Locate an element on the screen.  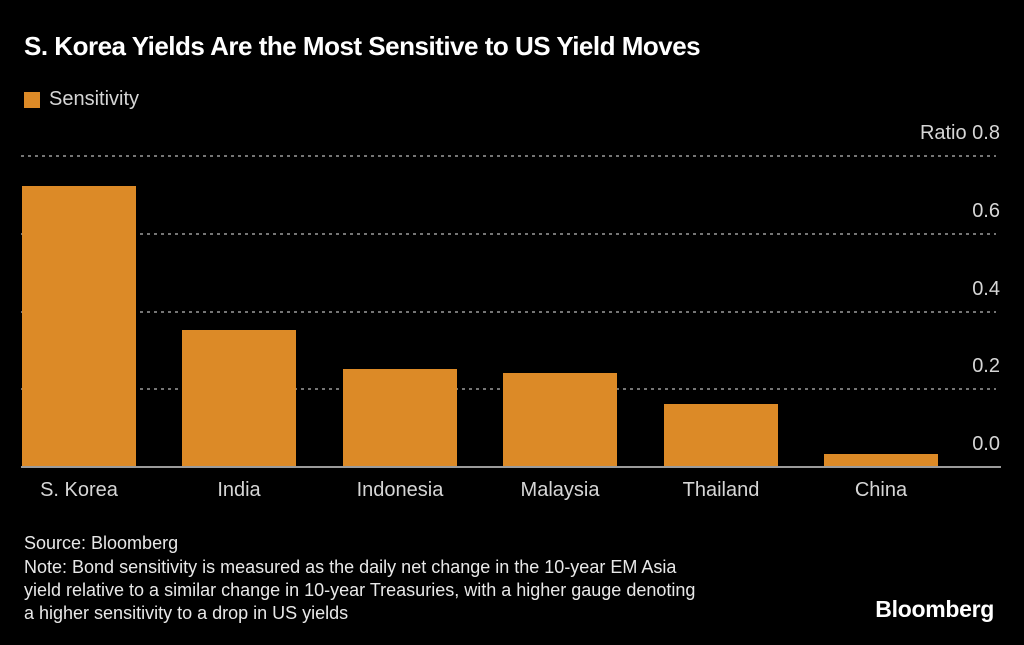
y-tick-label-0.6: 0.6 is located at coordinates (986, 211).